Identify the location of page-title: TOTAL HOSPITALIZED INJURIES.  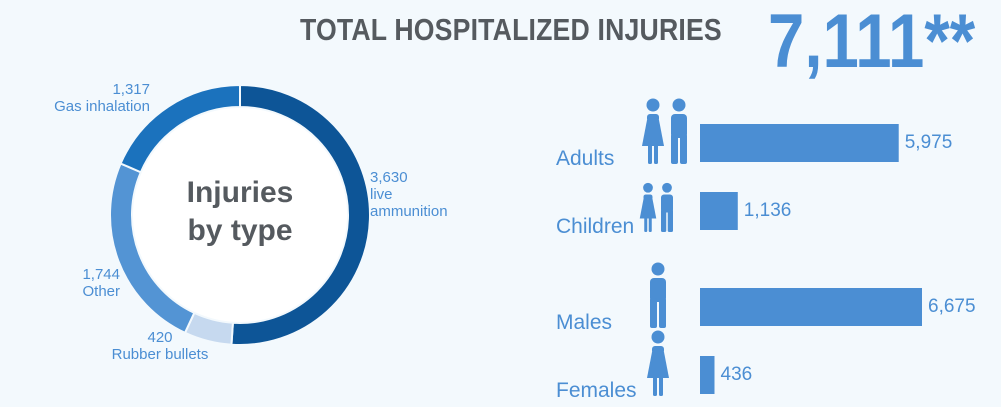
(511, 29).